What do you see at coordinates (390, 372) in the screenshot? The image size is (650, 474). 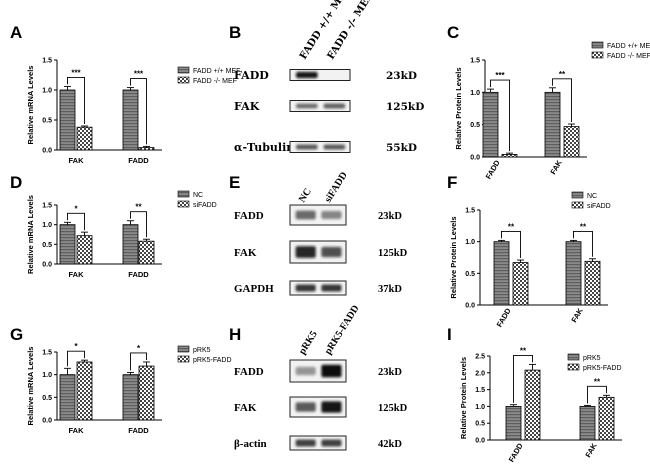 I see `blot-size-label: 23kD` at bounding box center [390, 372].